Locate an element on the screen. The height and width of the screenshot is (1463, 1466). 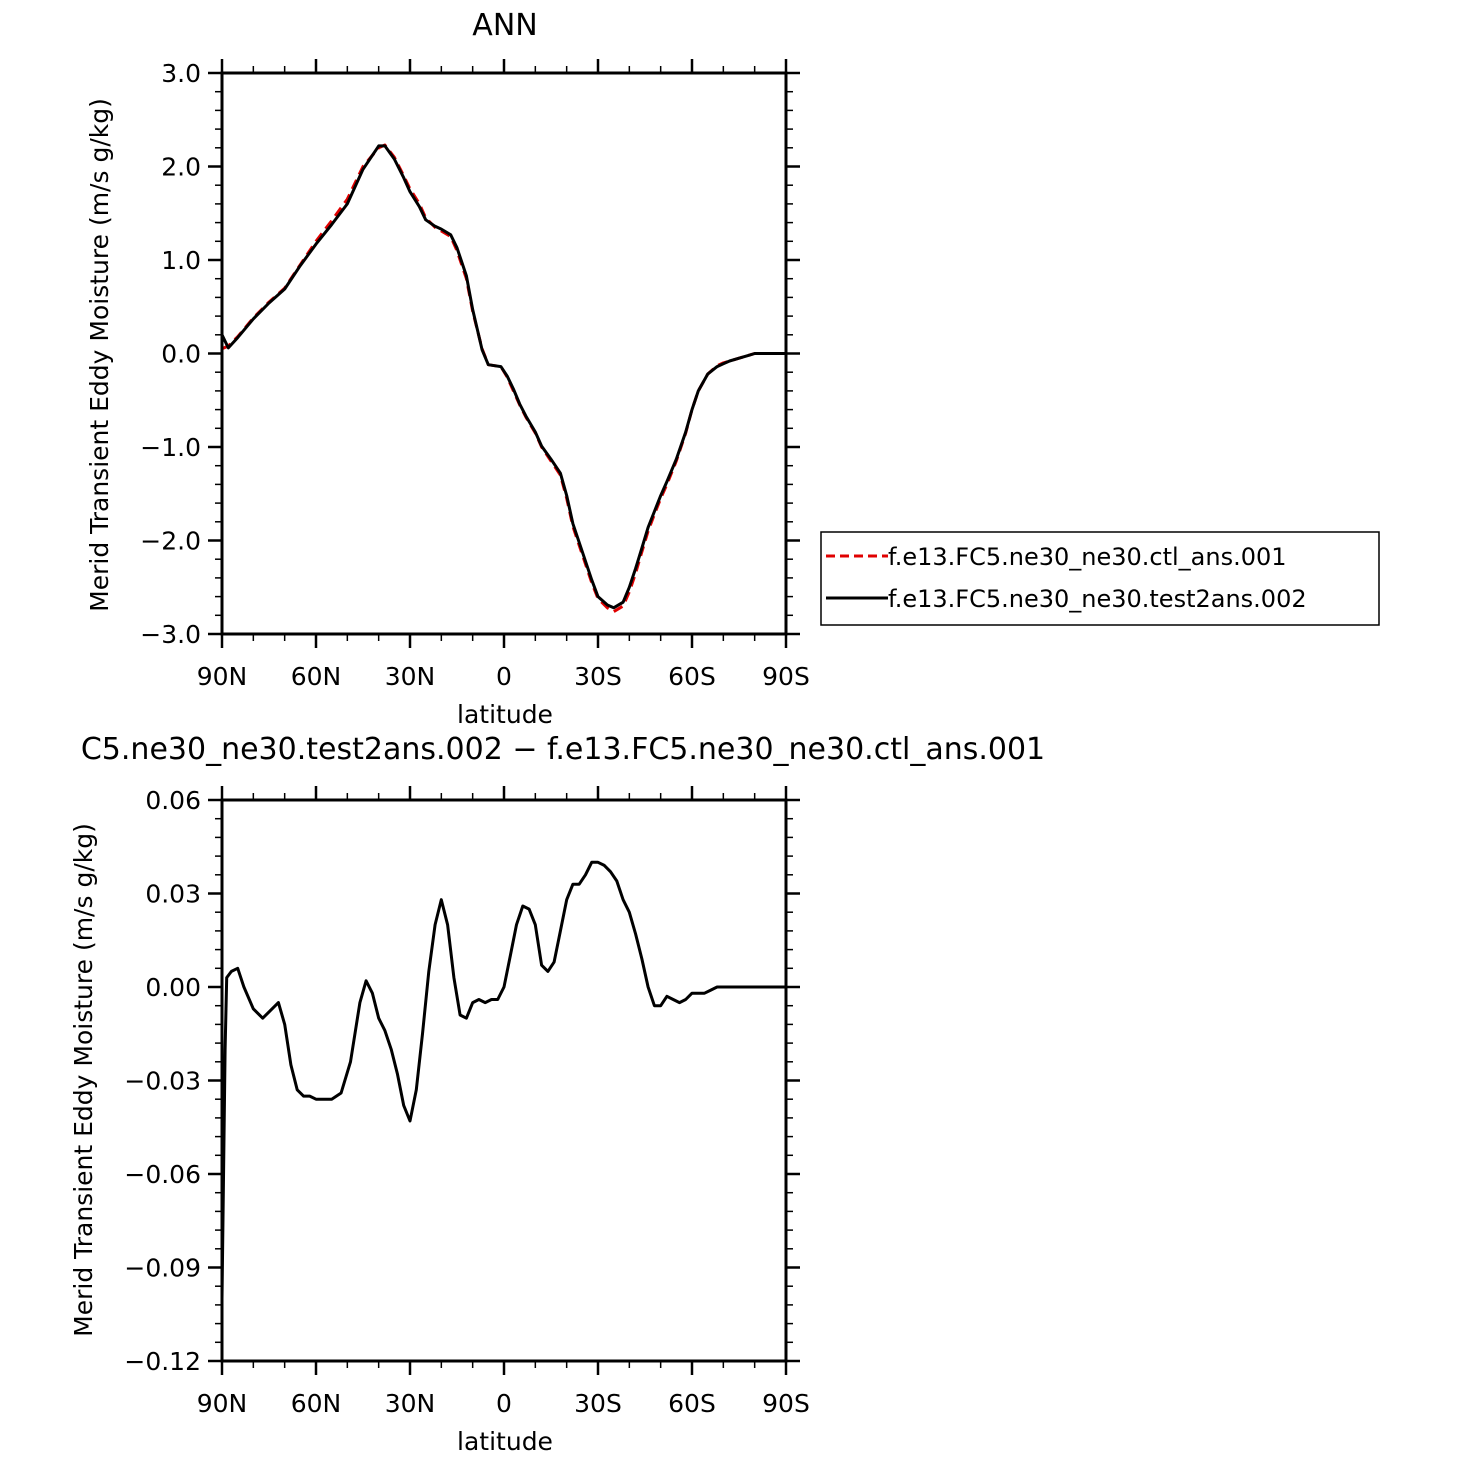
plot-top-frame is located at coordinates (504, 353).